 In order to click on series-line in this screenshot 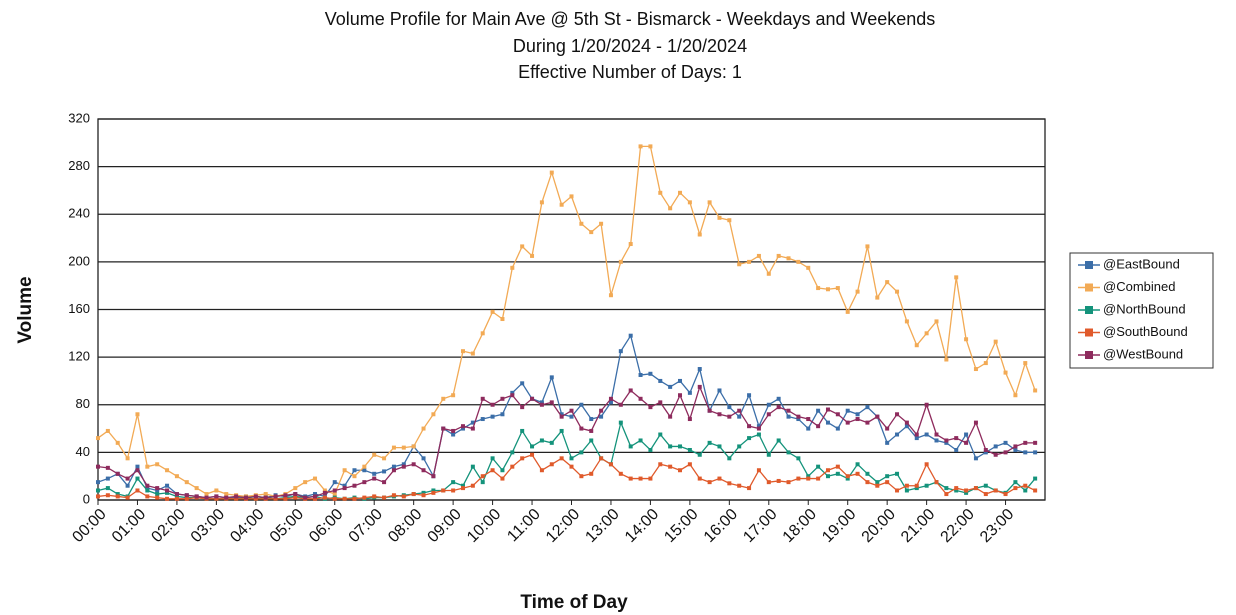, I will do `click(566, 460)`.